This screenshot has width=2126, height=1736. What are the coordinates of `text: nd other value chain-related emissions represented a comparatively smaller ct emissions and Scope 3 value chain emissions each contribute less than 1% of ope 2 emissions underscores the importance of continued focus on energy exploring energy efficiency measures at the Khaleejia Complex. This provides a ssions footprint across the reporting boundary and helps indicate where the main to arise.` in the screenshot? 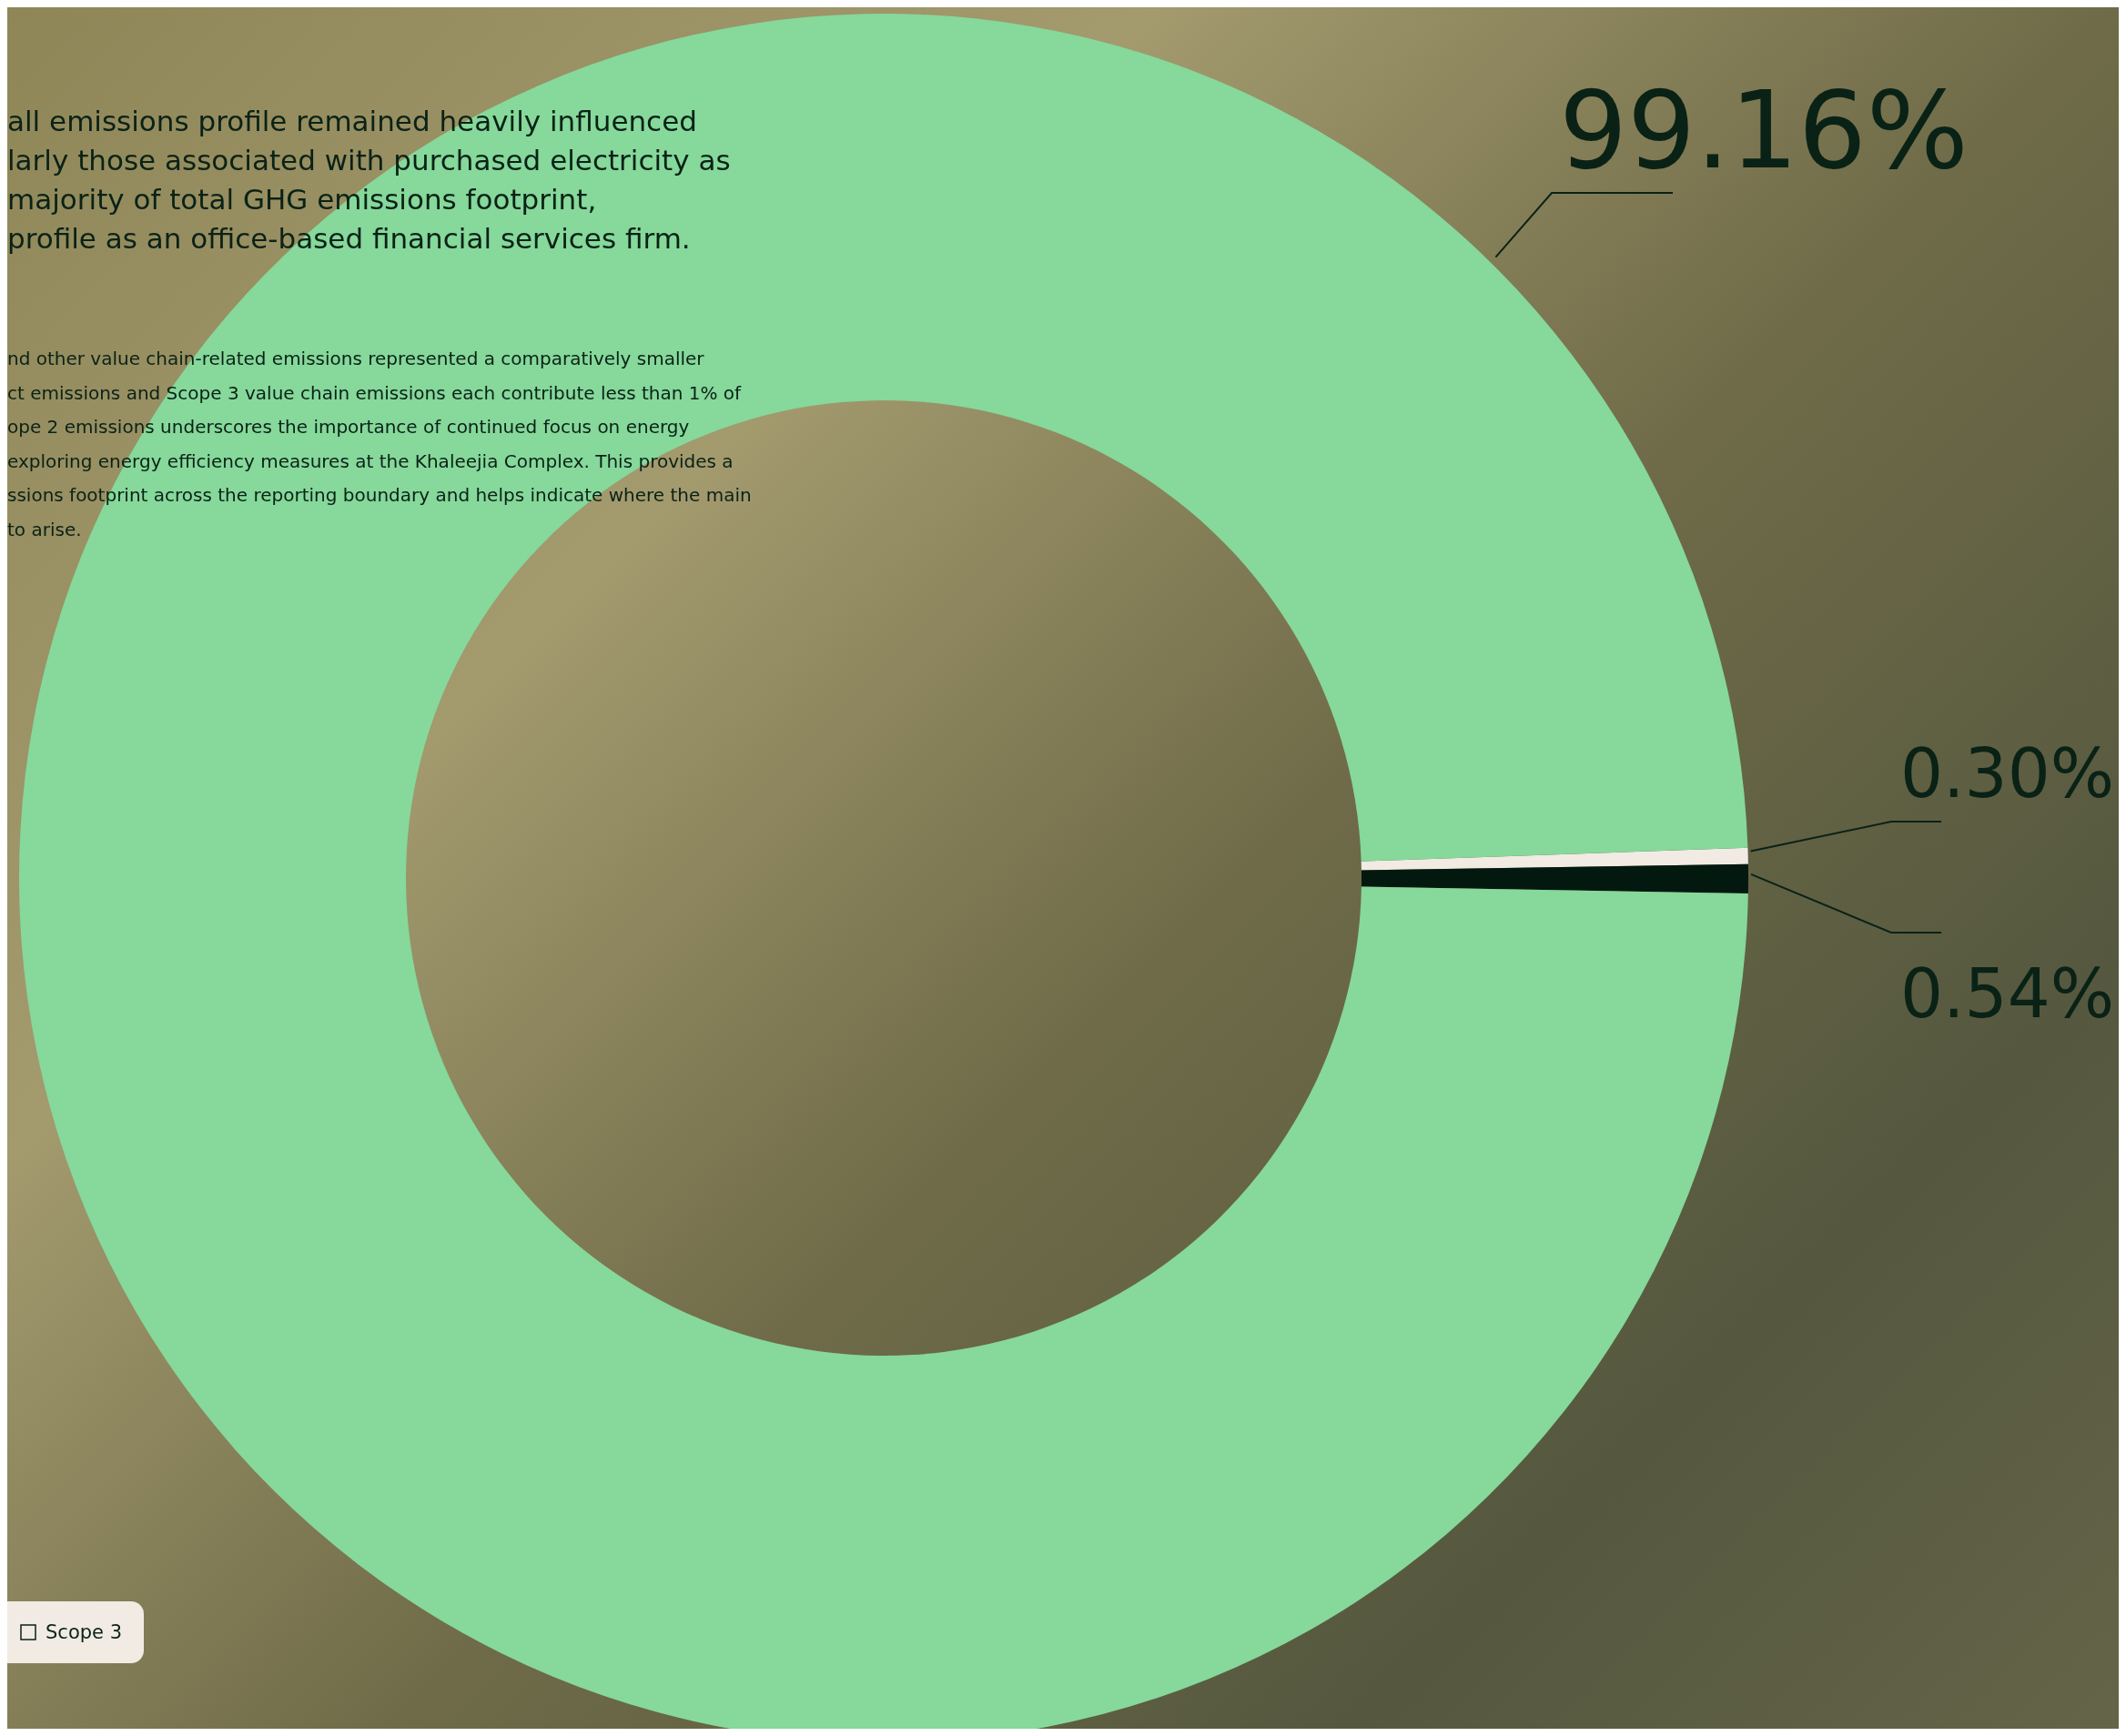 It's located at (380, 444).